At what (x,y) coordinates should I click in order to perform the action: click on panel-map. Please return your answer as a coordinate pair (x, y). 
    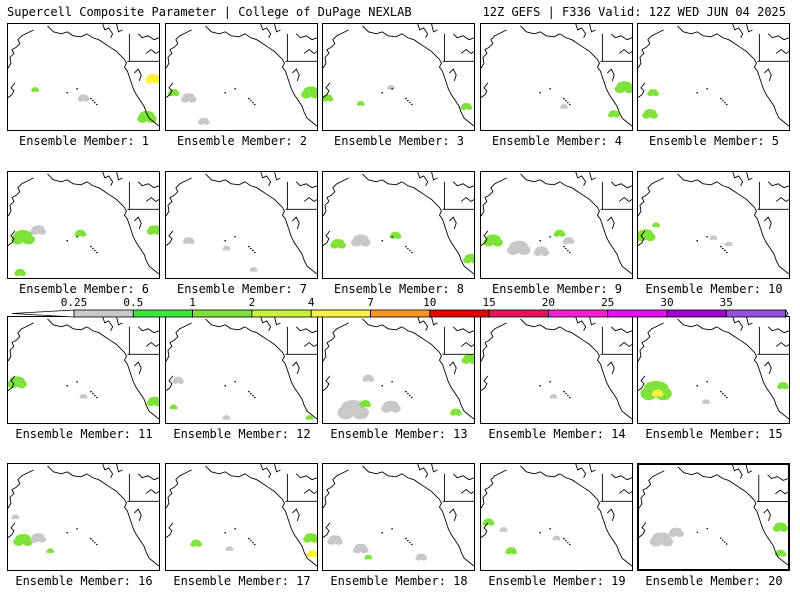
    Looking at the image, I should click on (83, 515).